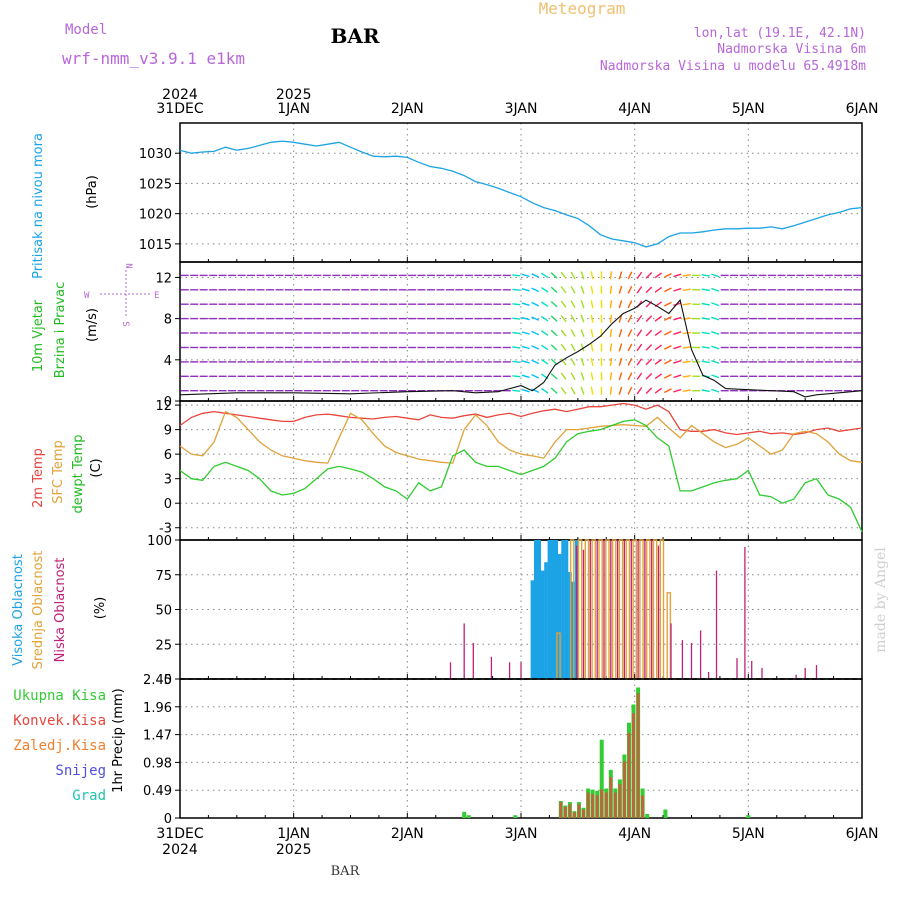 This screenshot has height=900, width=900. Describe the element at coordinates (157, 680) in the screenshot. I see `y-tick-label: 2.45` at that location.